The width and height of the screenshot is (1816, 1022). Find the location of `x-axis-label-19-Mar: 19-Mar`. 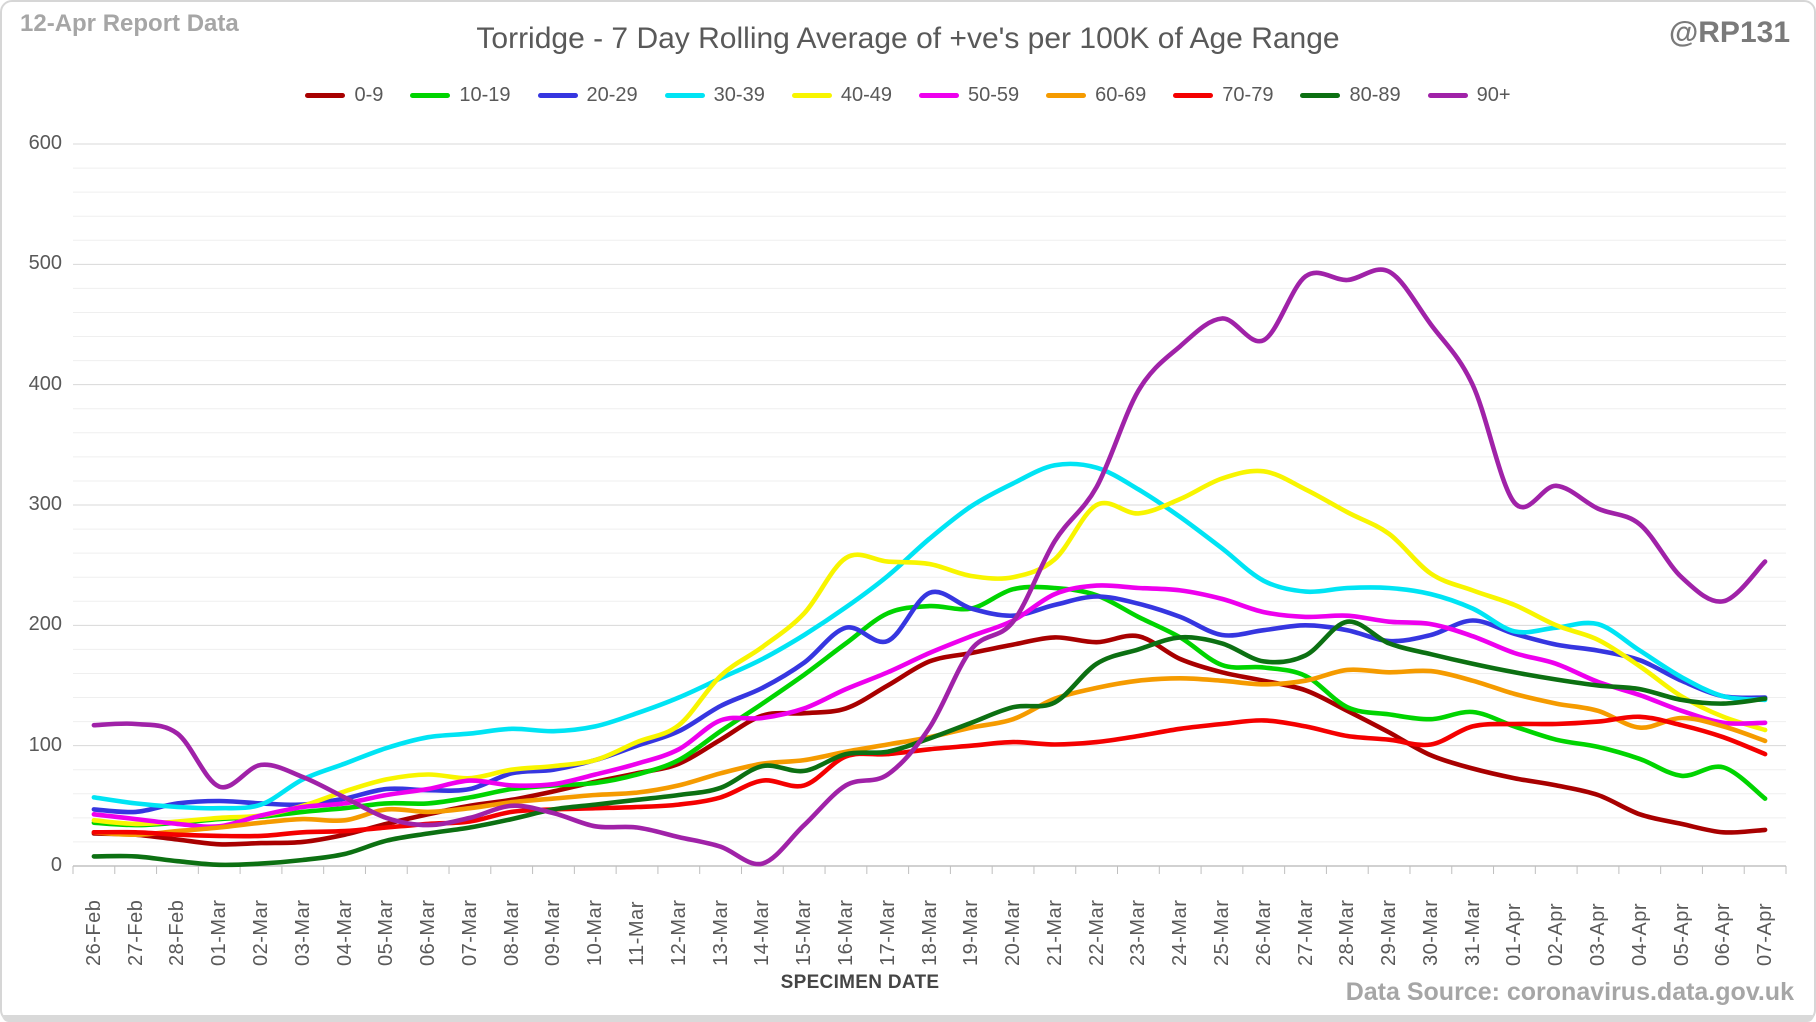

x-axis-label-19-Mar: 19-Mar is located at coordinates (971, 932).